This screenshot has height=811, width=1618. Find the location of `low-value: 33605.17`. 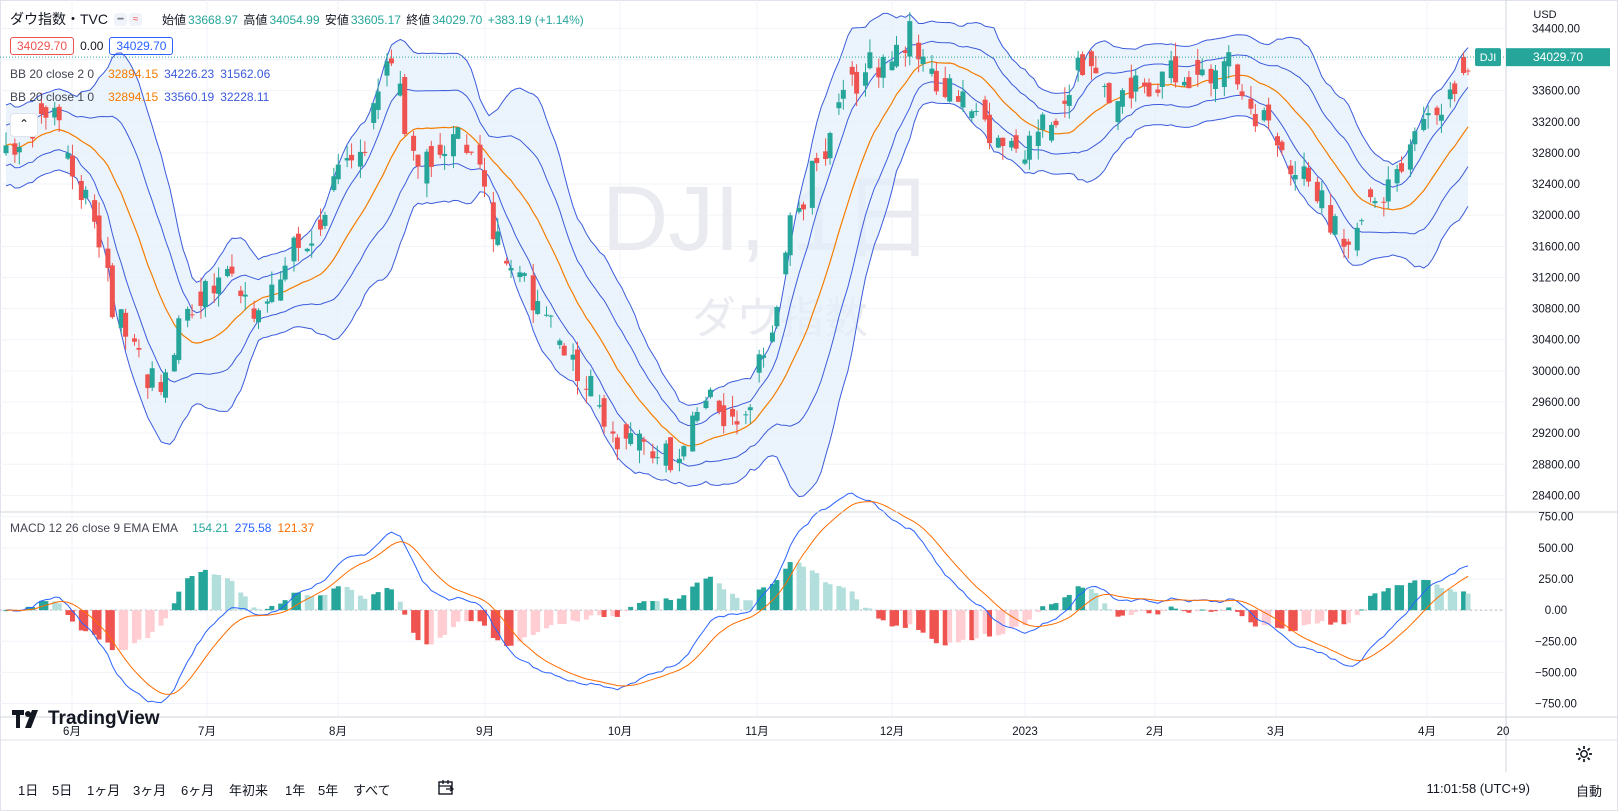

low-value: 33605.17 is located at coordinates (375, 19).